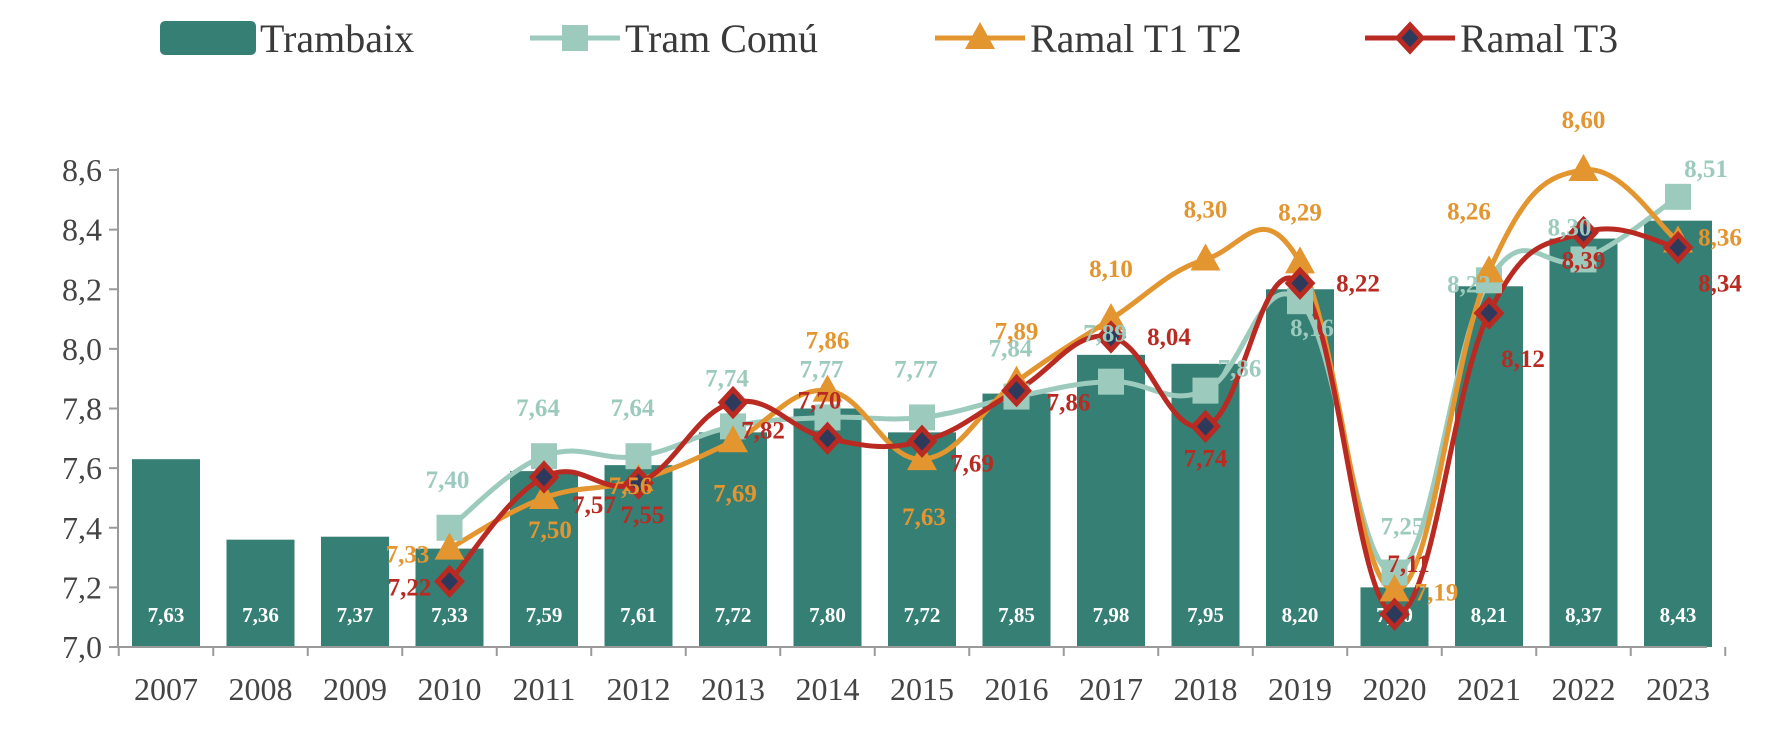 The width and height of the screenshot is (1775, 749). Describe the element at coordinates (450, 689) in the screenshot. I see `x-tick-label: 2010` at that location.